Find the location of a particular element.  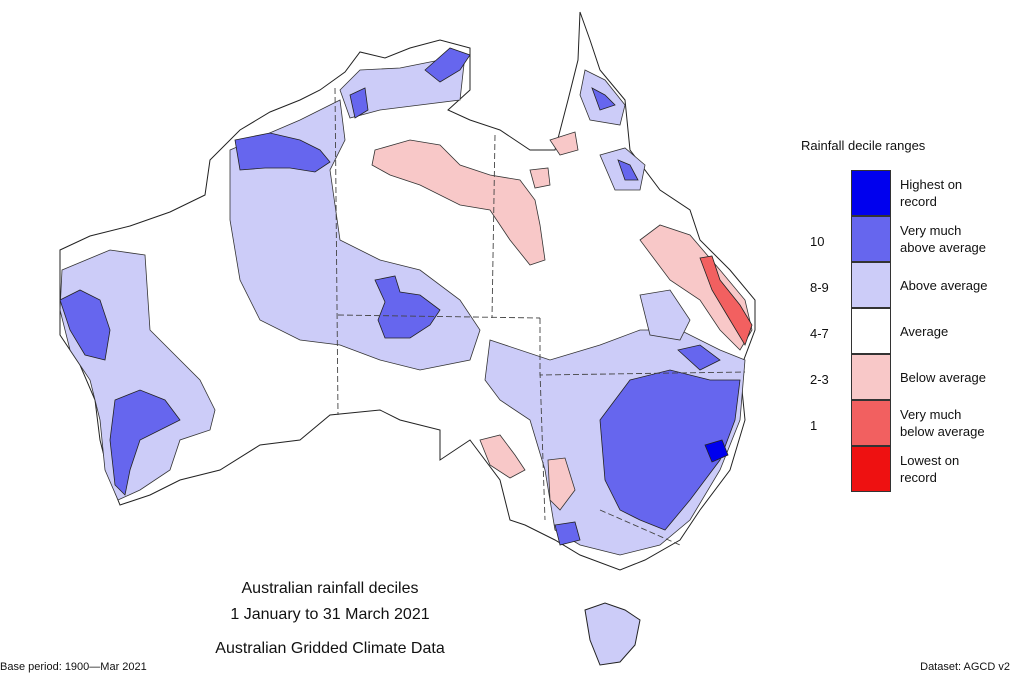

sa-nsw-border is located at coordinates (542, 446).